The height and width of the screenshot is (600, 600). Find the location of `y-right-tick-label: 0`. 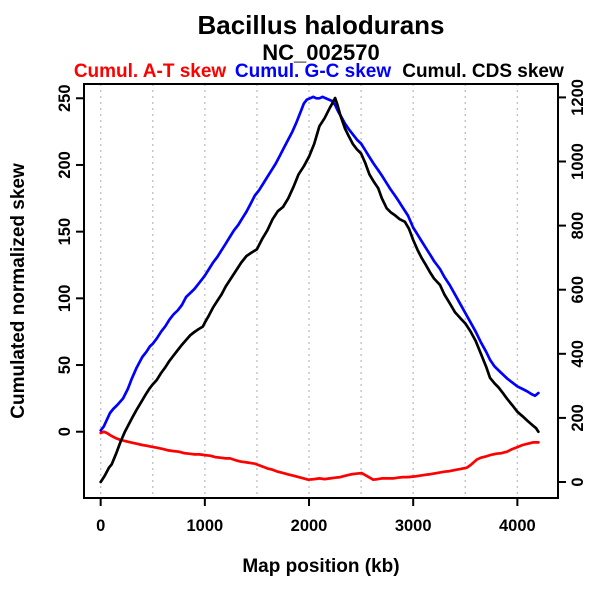

y-right-tick-label: 0 is located at coordinates (578, 481).